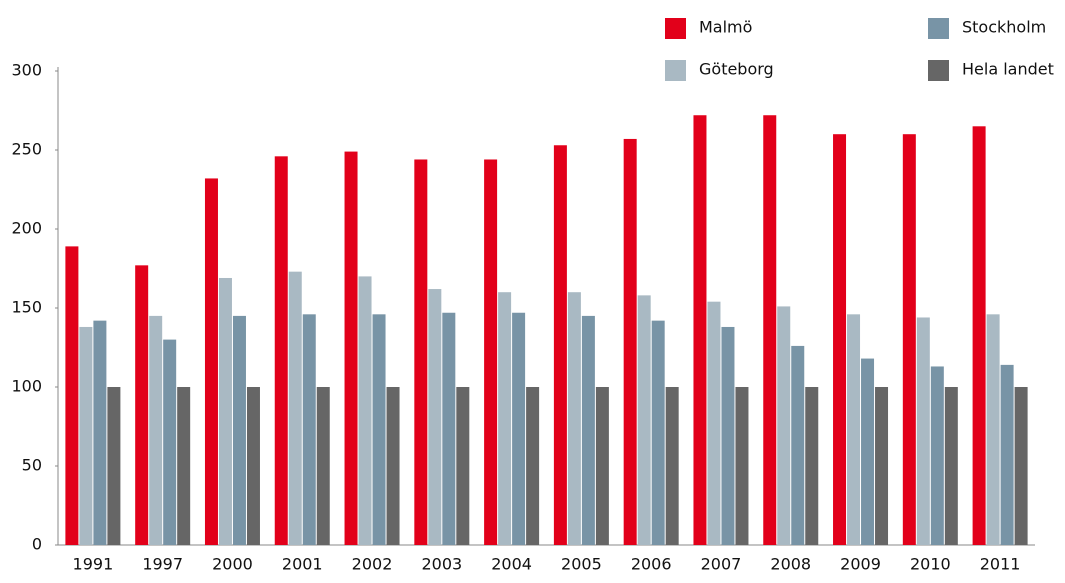 This screenshot has height=583, width=1065. I want to click on y-tick-label: 300, so click(26, 70).